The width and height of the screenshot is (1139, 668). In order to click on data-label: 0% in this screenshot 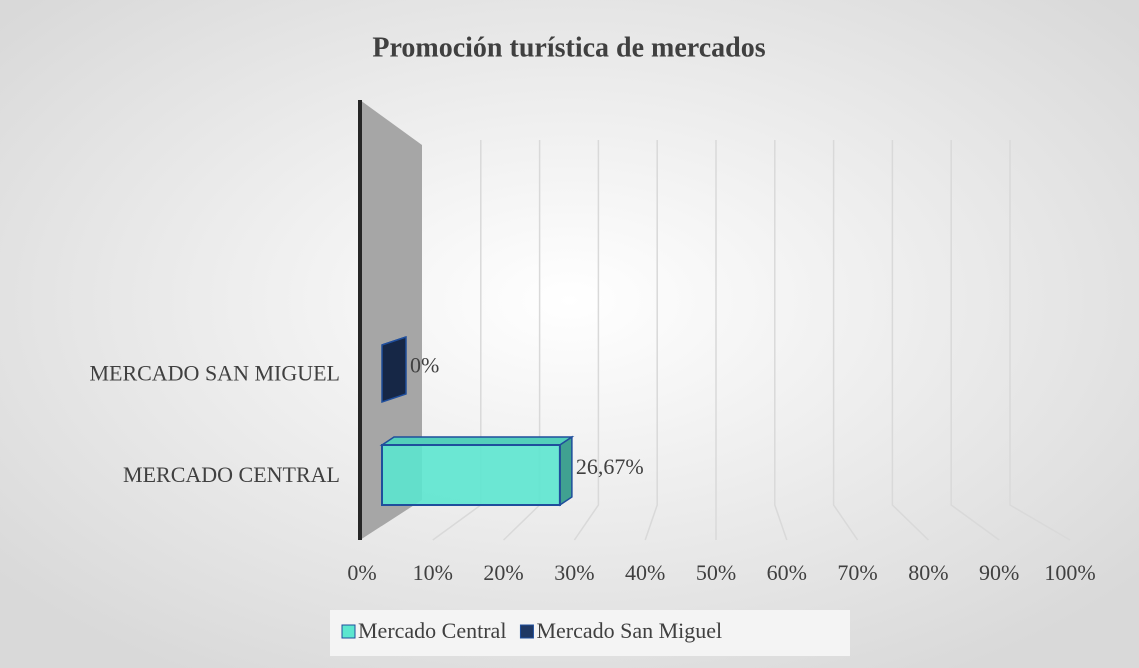, I will do `click(424, 365)`.